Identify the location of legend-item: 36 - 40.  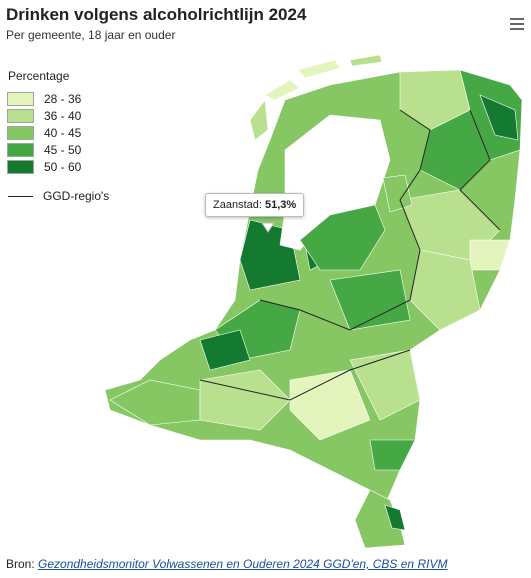
(44, 115).